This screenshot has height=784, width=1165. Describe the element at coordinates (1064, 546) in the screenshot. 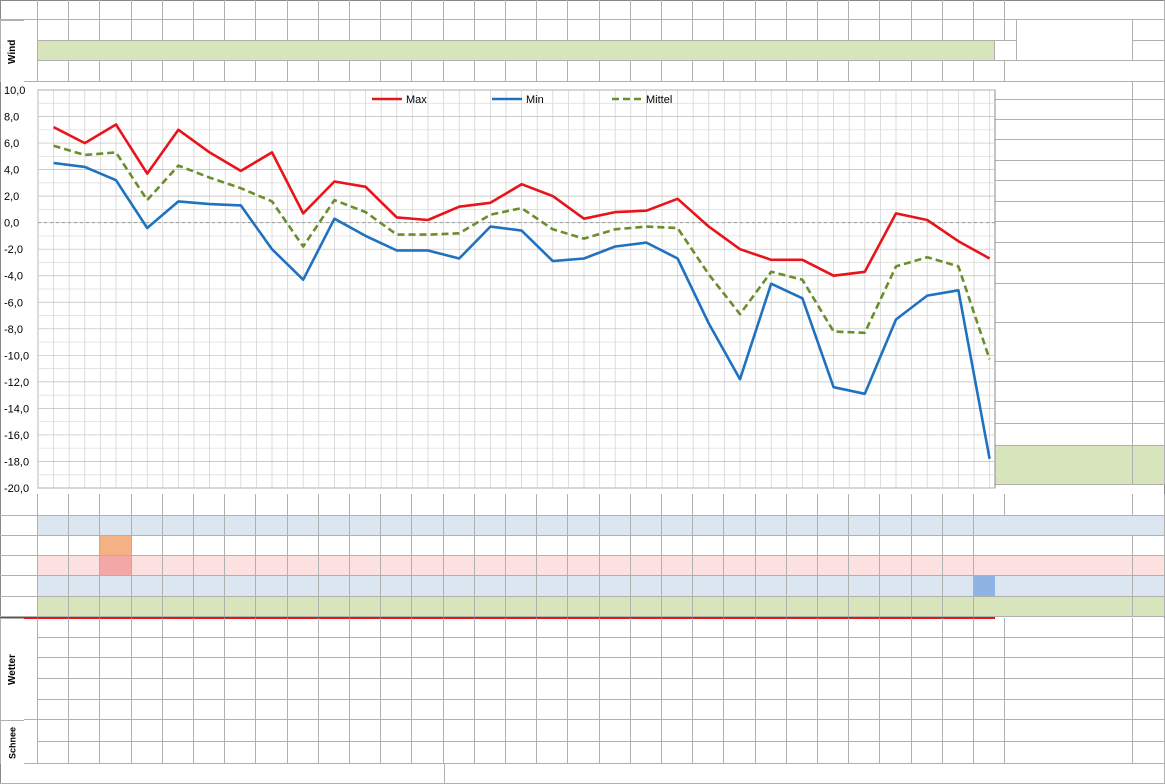

I see `row-label` at that location.